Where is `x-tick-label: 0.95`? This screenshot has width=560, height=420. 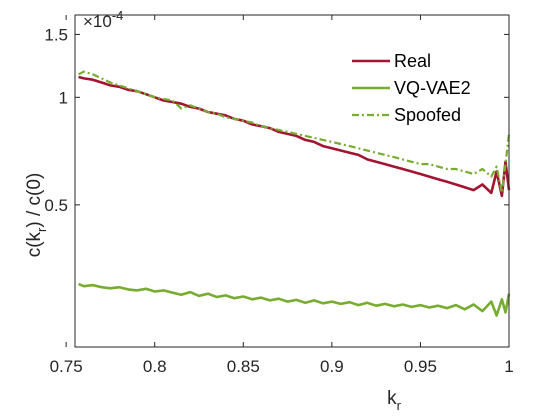 x-tick-label: 0.95 is located at coordinates (420, 366).